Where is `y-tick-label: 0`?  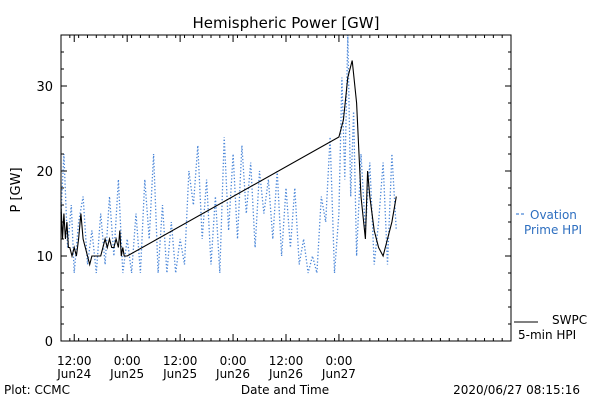 y-tick-label: 0 is located at coordinates (49, 342).